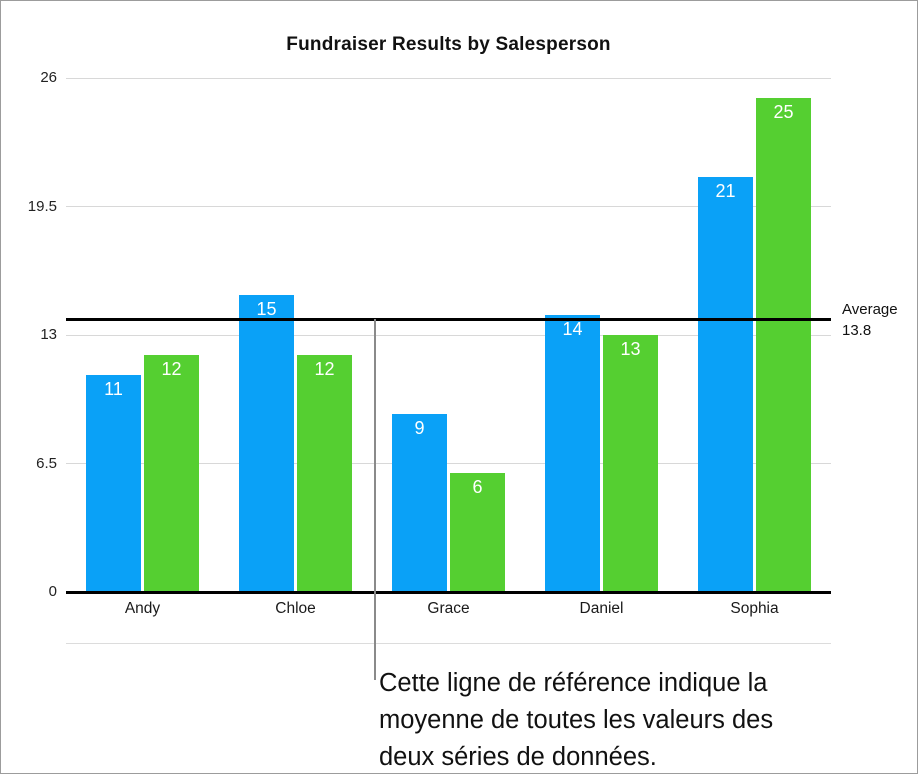 The image size is (918, 774). Describe the element at coordinates (783, 344) in the screenshot. I see `bar-series-green: 25` at that location.